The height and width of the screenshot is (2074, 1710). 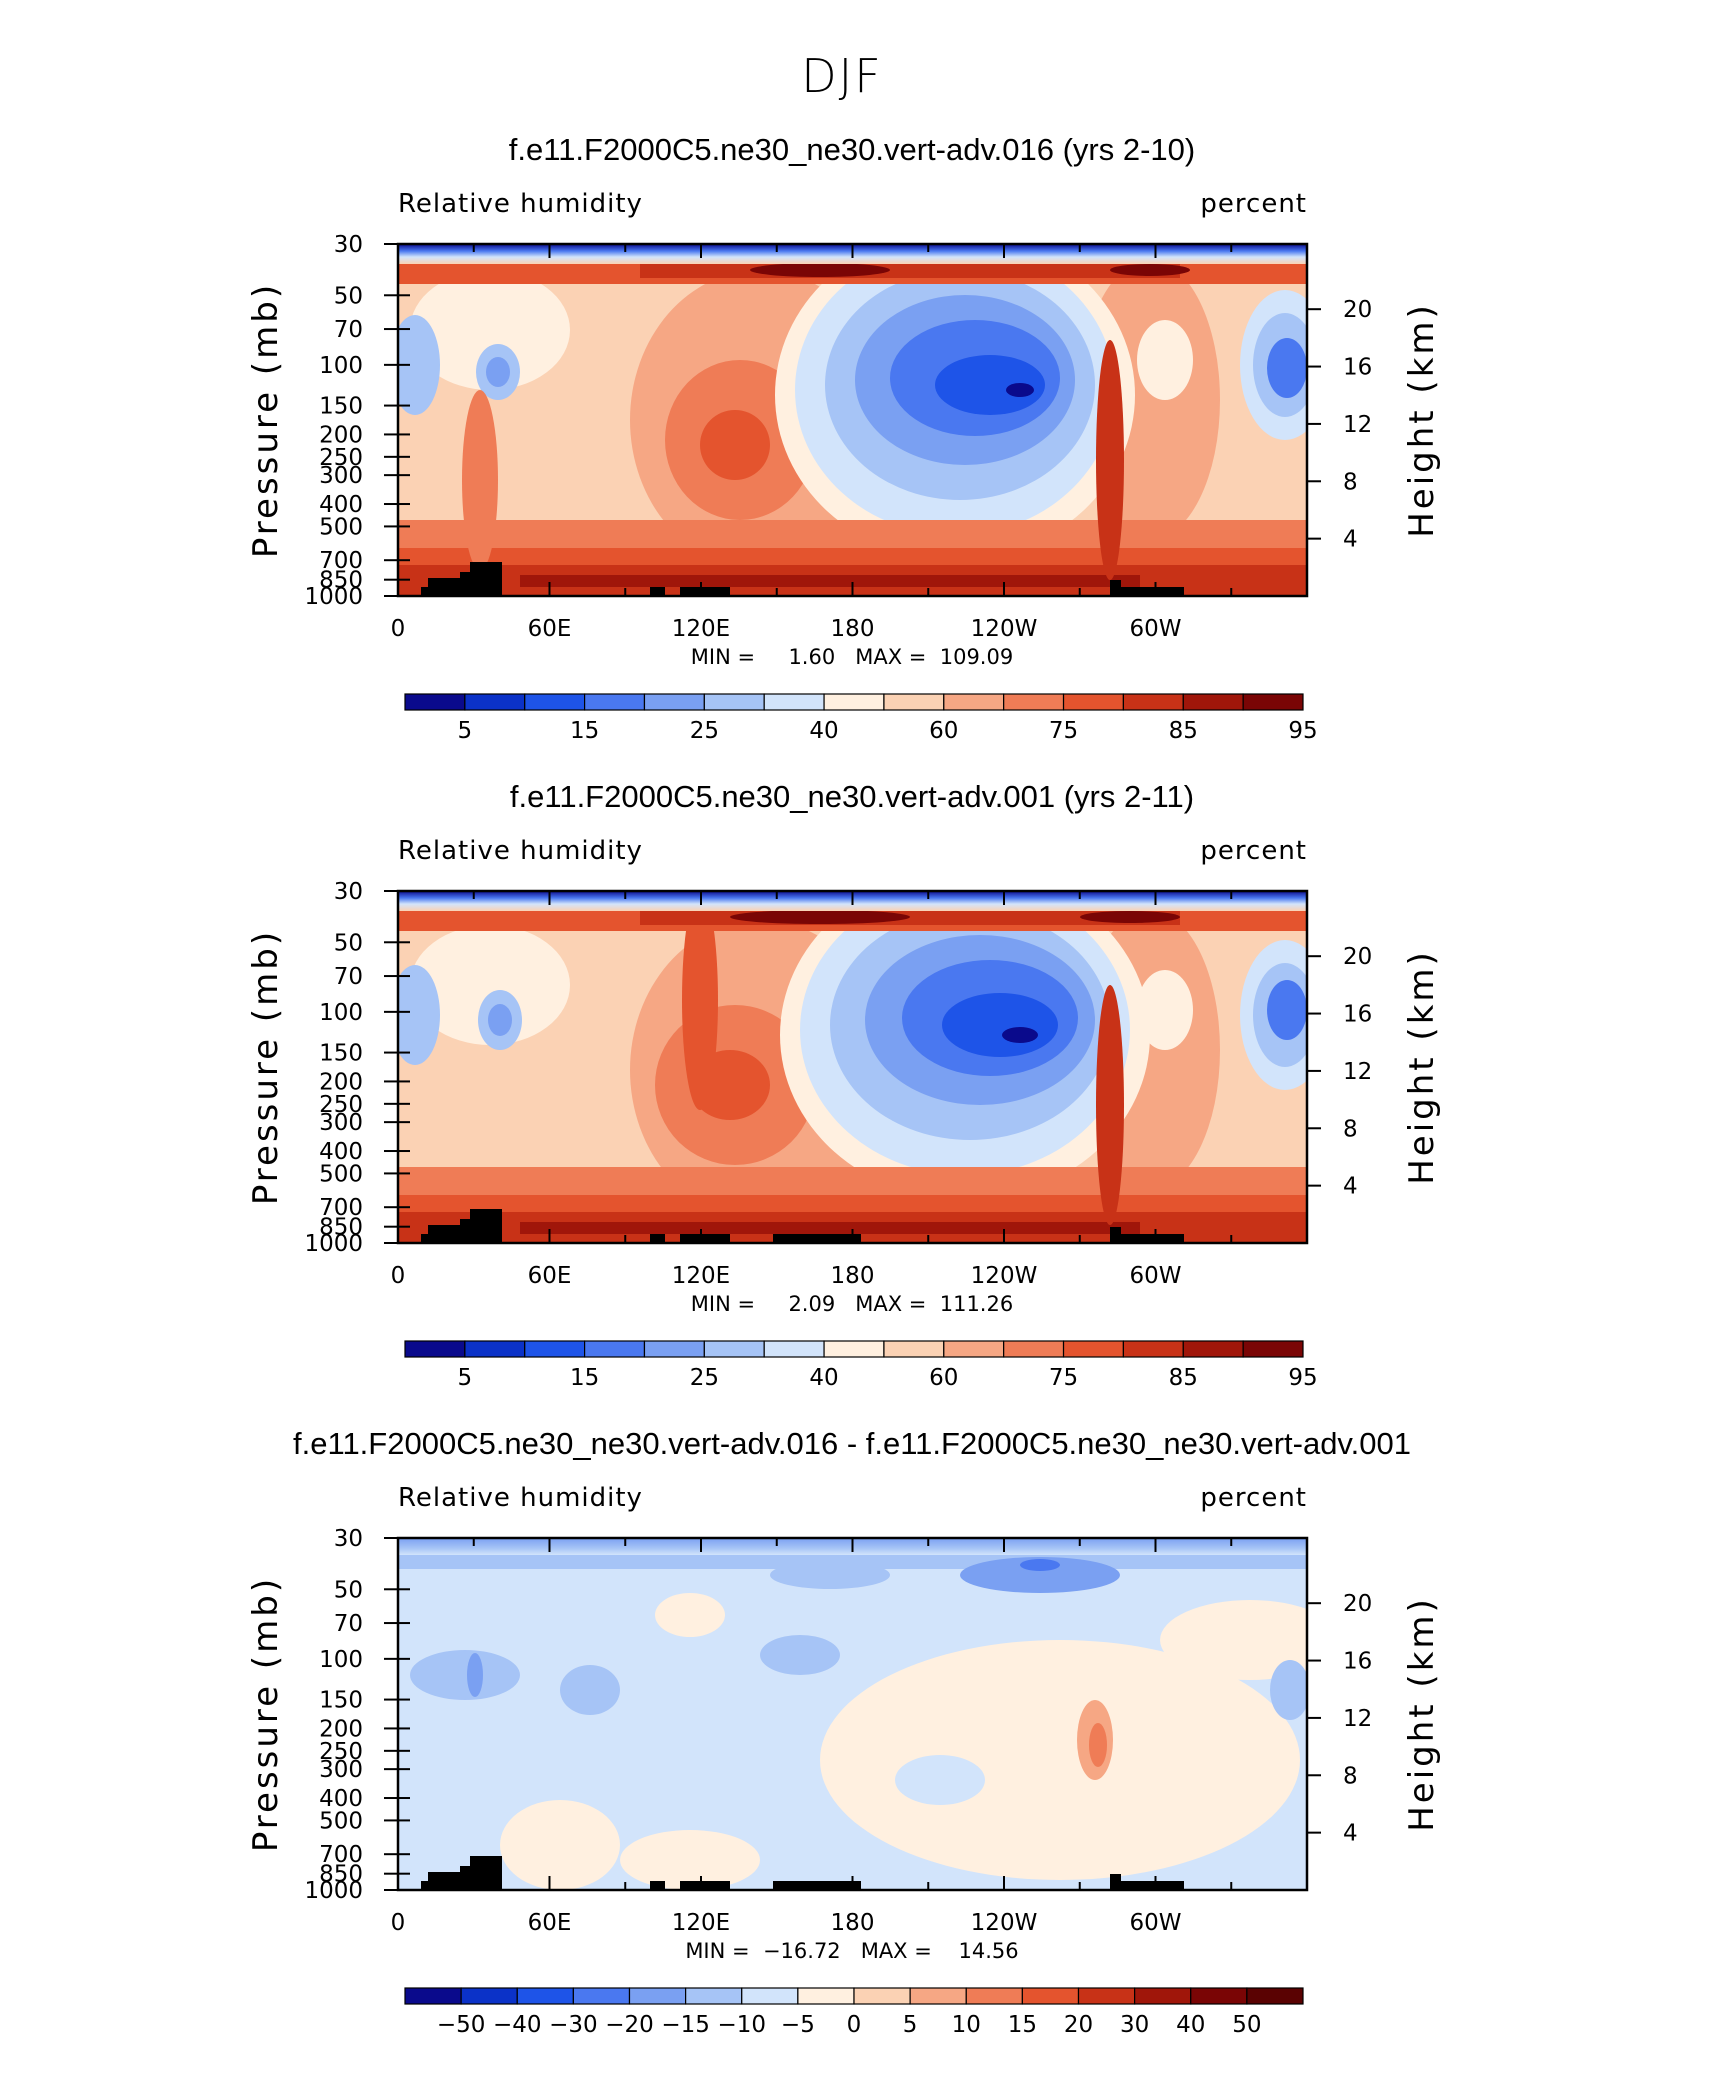 I want to click on panel-3-field, so click(x=852, y=1714).